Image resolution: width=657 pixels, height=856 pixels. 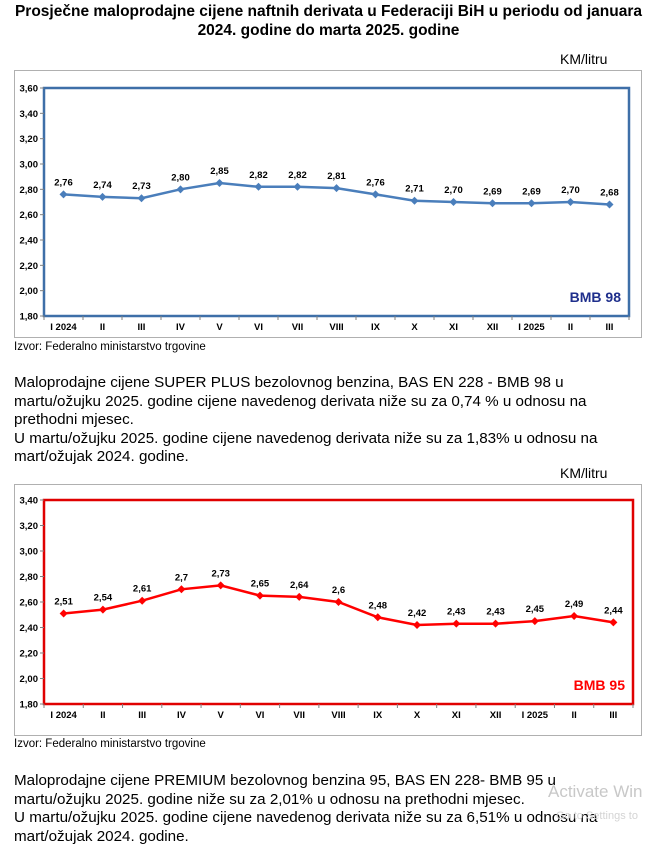 I want to click on chart2-xtick-label: II, so click(x=573, y=715).